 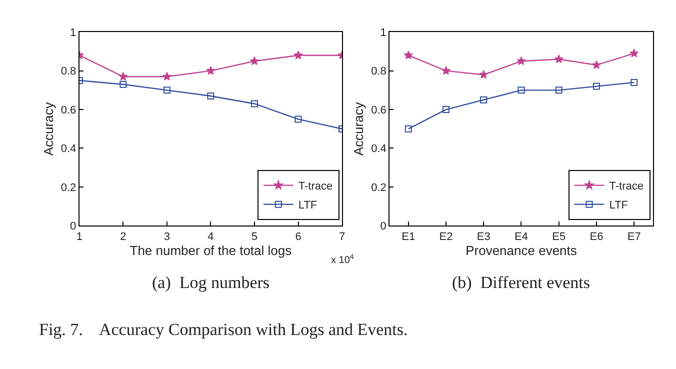 What do you see at coordinates (123, 236) in the screenshot?
I see `x-tick-label: 2` at bounding box center [123, 236].